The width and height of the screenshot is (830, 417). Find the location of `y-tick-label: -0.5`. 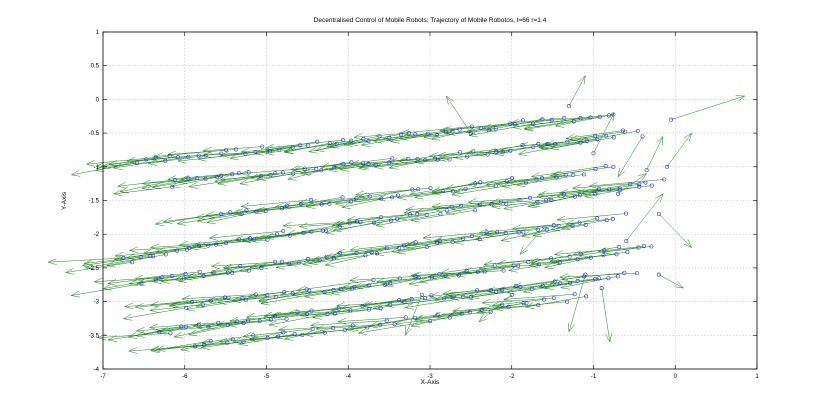

y-tick-label: -0.5 is located at coordinates (94, 134).